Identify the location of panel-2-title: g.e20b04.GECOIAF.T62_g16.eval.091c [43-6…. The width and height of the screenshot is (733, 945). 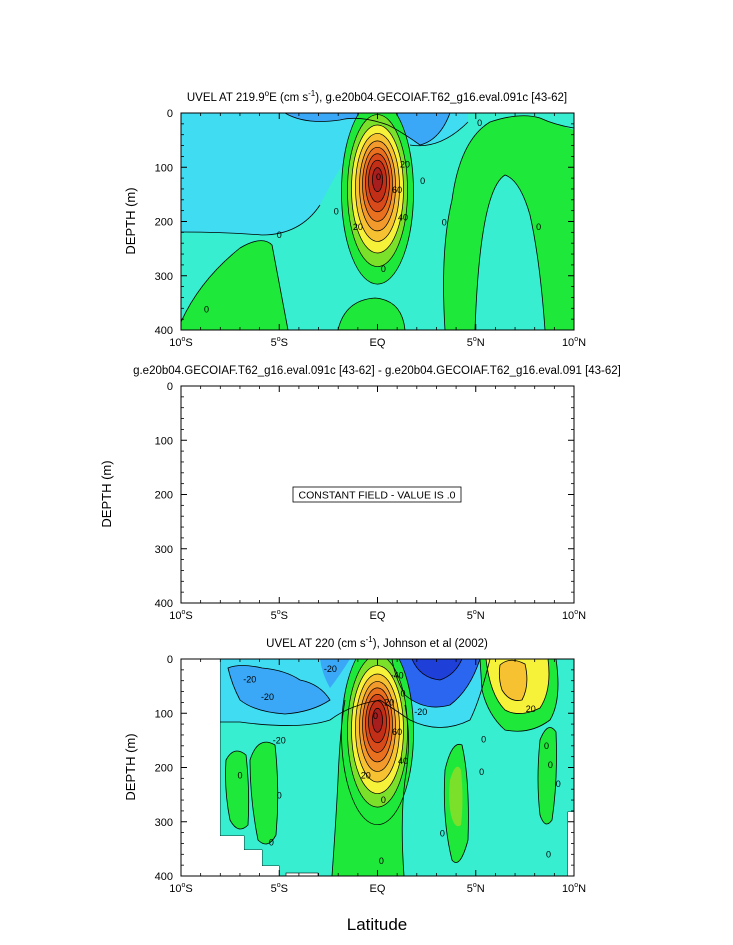
(377, 371).